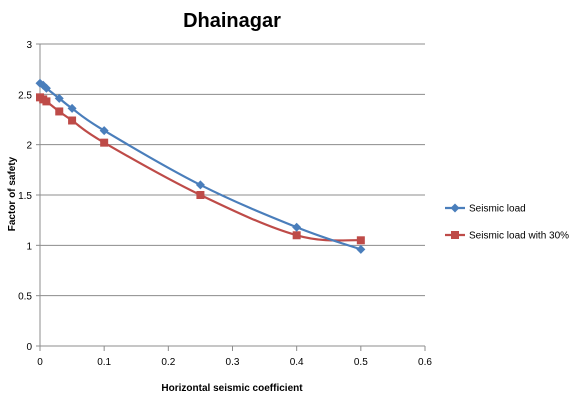 The image size is (572, 402). I want to click on x-axis-tick-labels: 0 0.1 0.2 0.3 0.4 0.5 0.6, so click(234, 362).